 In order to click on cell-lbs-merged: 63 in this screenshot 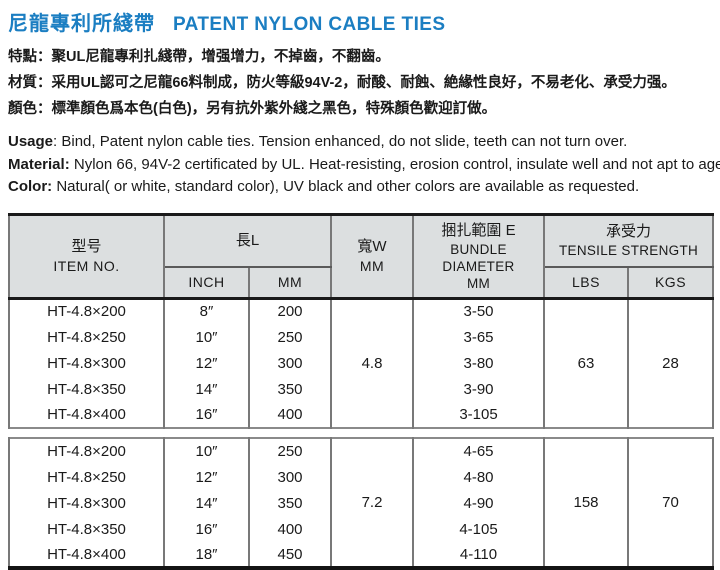, I will do `click(586, 363)`.